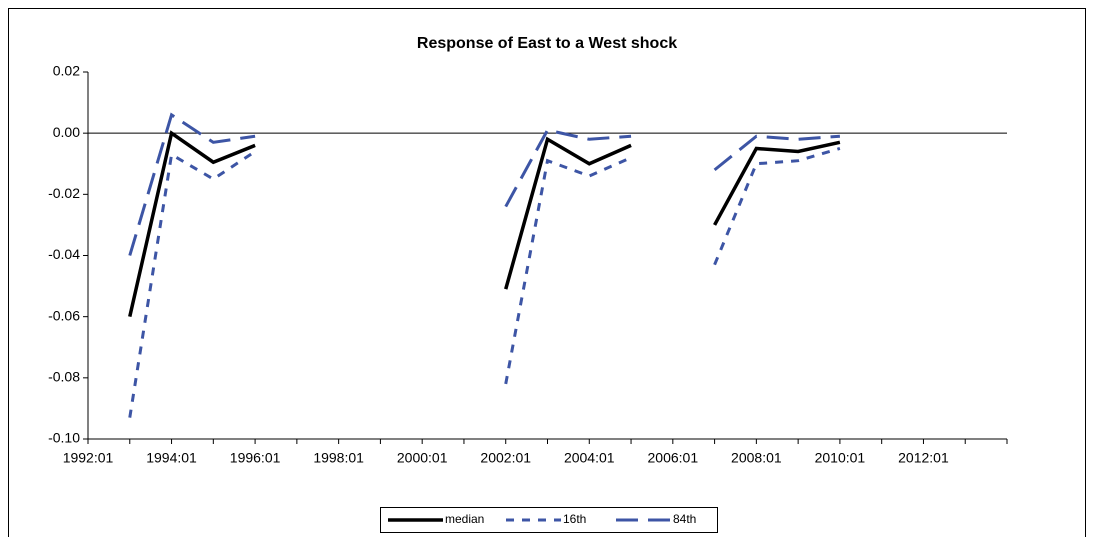 Image resolution: width=1094 pixels, height=537 pixels. I want to click on x-tick-label: 1996:01, so click(255, 458).